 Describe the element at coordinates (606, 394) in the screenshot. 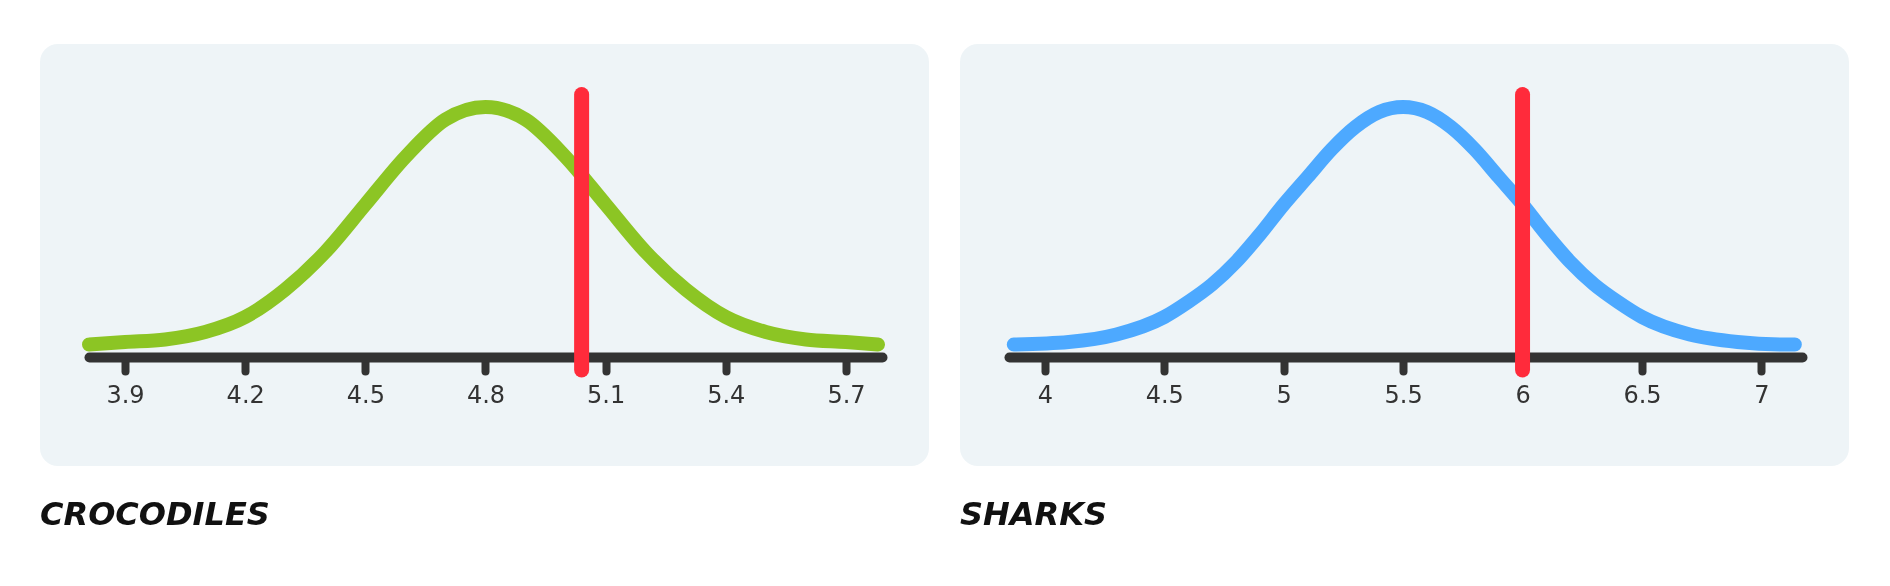

I see `x-tick-label: 5.1` at that location.